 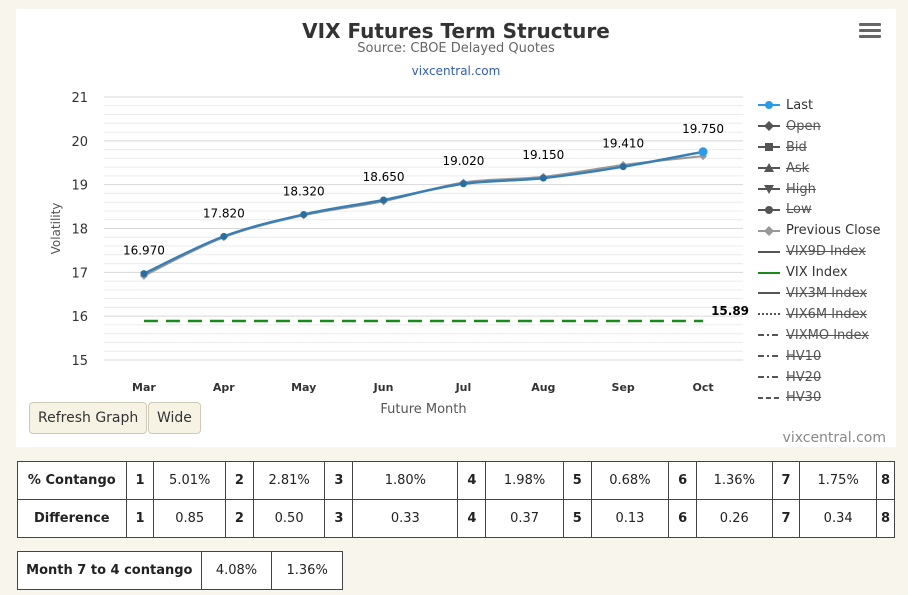 What do you see at coordinates (885, 480) in the screenshot?
I see `month-number-cell: 8` at bounding box center [885, 480].